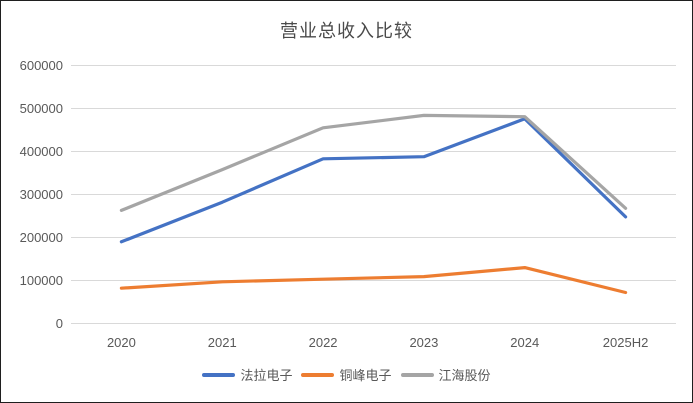  I want to click on legend-item: 法拉电子, so click(247, 374).